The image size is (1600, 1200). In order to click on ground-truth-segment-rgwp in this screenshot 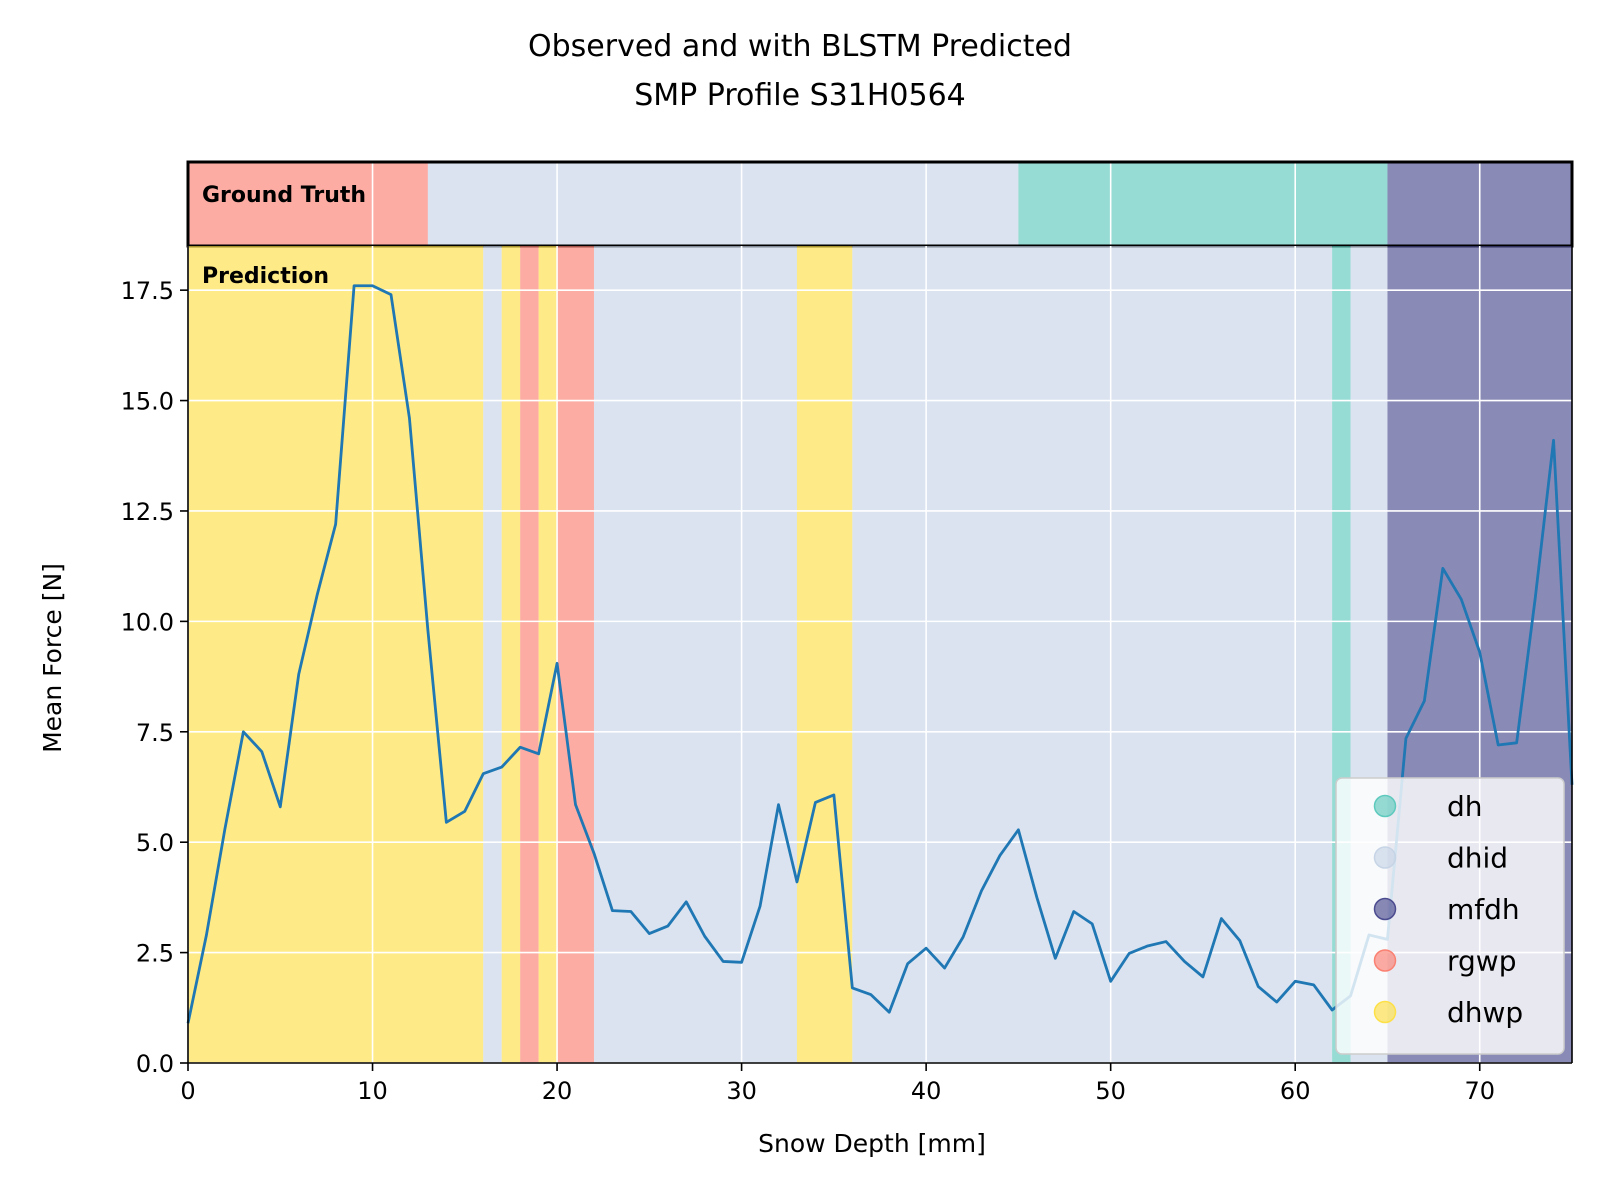, I will do `click(308, 204)`.